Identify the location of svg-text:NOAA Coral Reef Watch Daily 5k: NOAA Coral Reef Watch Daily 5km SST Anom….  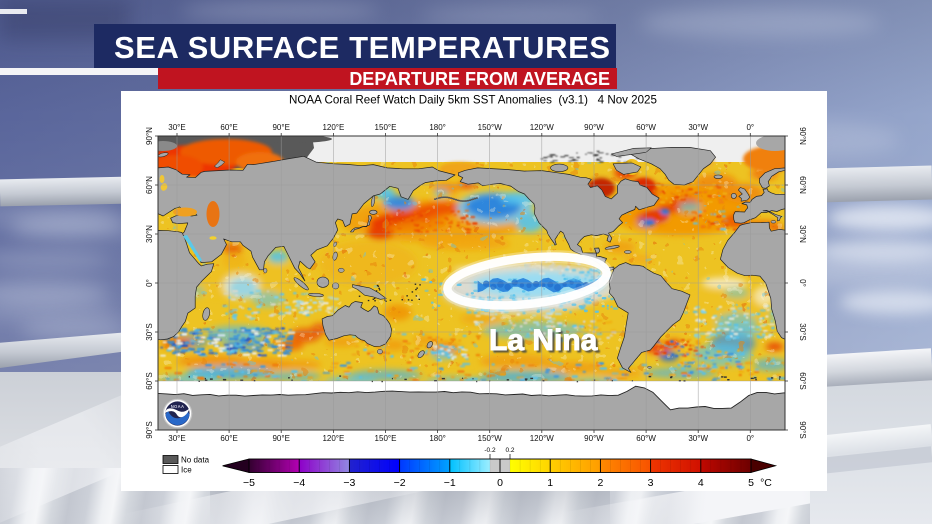
(473, 100).